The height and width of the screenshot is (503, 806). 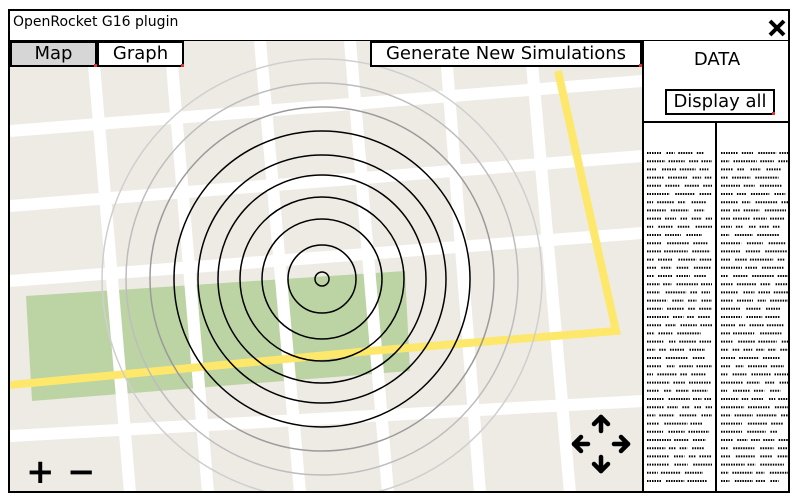 I want to click on map-tab: Map, so click(x=53, y=54).